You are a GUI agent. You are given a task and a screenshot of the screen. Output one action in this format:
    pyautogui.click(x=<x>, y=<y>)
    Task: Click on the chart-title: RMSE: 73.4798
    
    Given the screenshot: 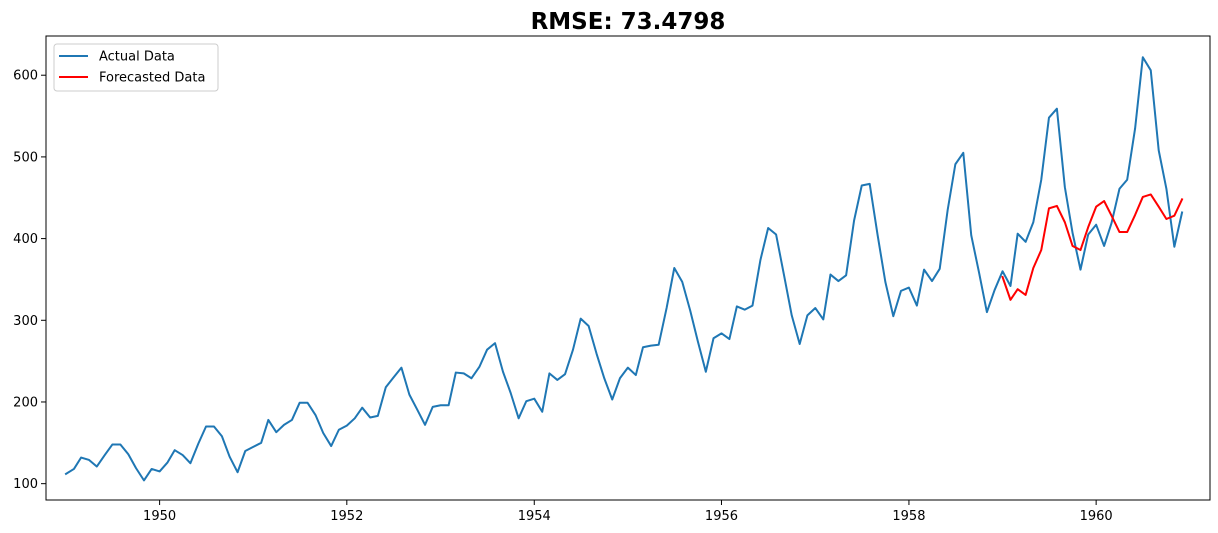 What is the action you would take?
    pyautogui.click(x=628, y=22)
    